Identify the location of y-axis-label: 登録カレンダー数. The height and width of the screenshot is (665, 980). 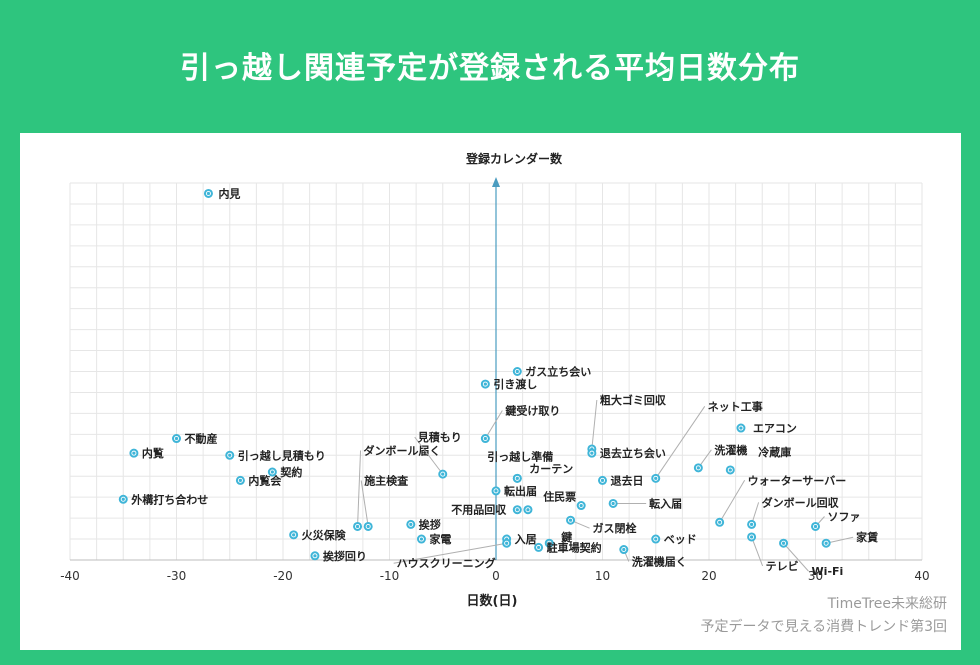
(514, 158).